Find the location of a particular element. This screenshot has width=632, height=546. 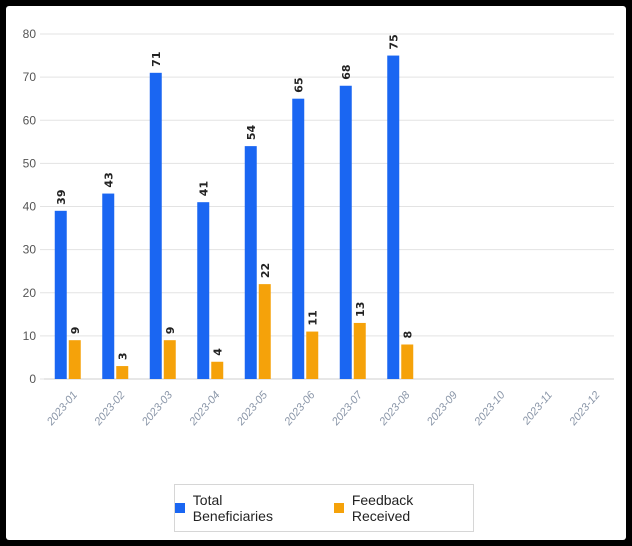

x-tick-label: 2023-12 is located at coordinates (585, 408).